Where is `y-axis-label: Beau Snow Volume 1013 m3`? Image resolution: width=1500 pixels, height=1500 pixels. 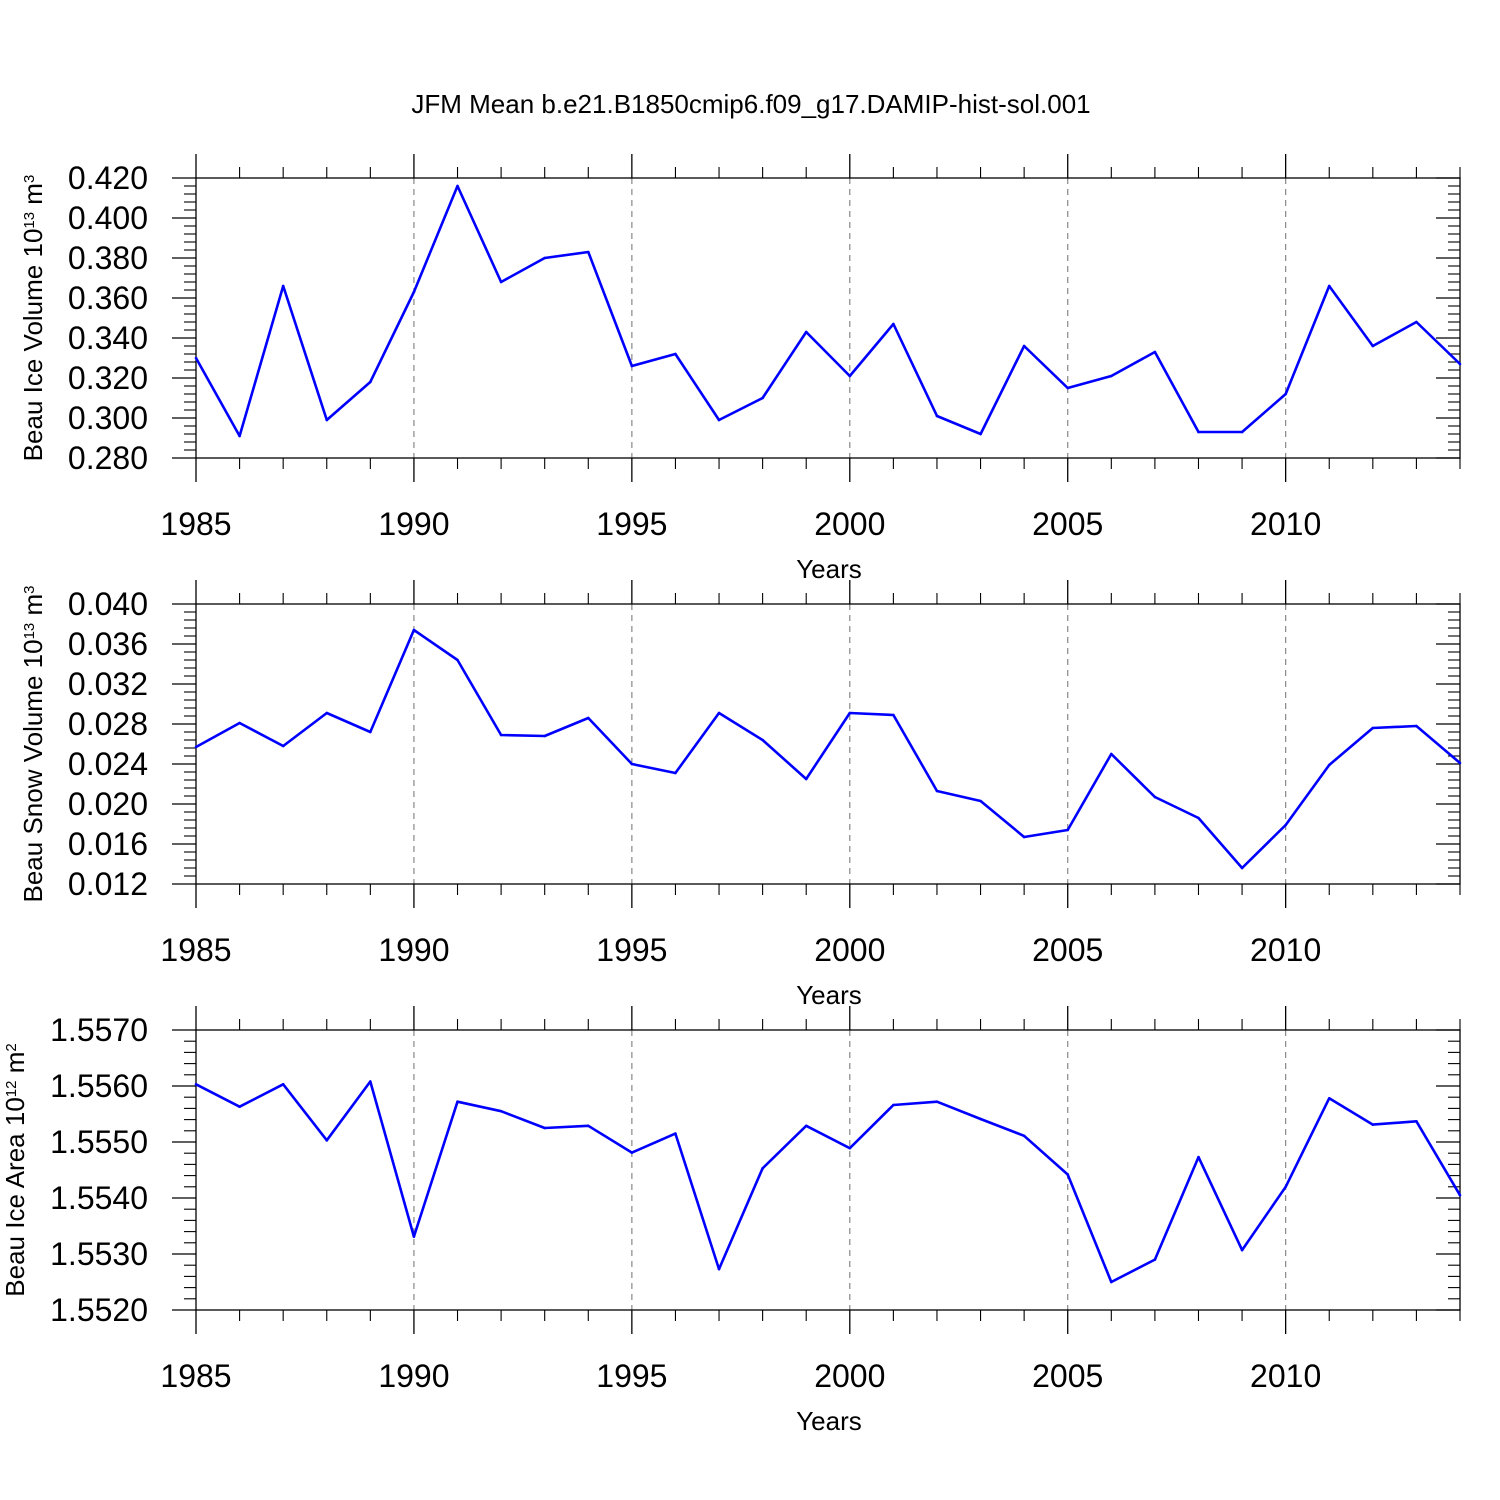 y-axis-label: Beau Snow Volume 1013 m3 is located at coordinates (33, 744).